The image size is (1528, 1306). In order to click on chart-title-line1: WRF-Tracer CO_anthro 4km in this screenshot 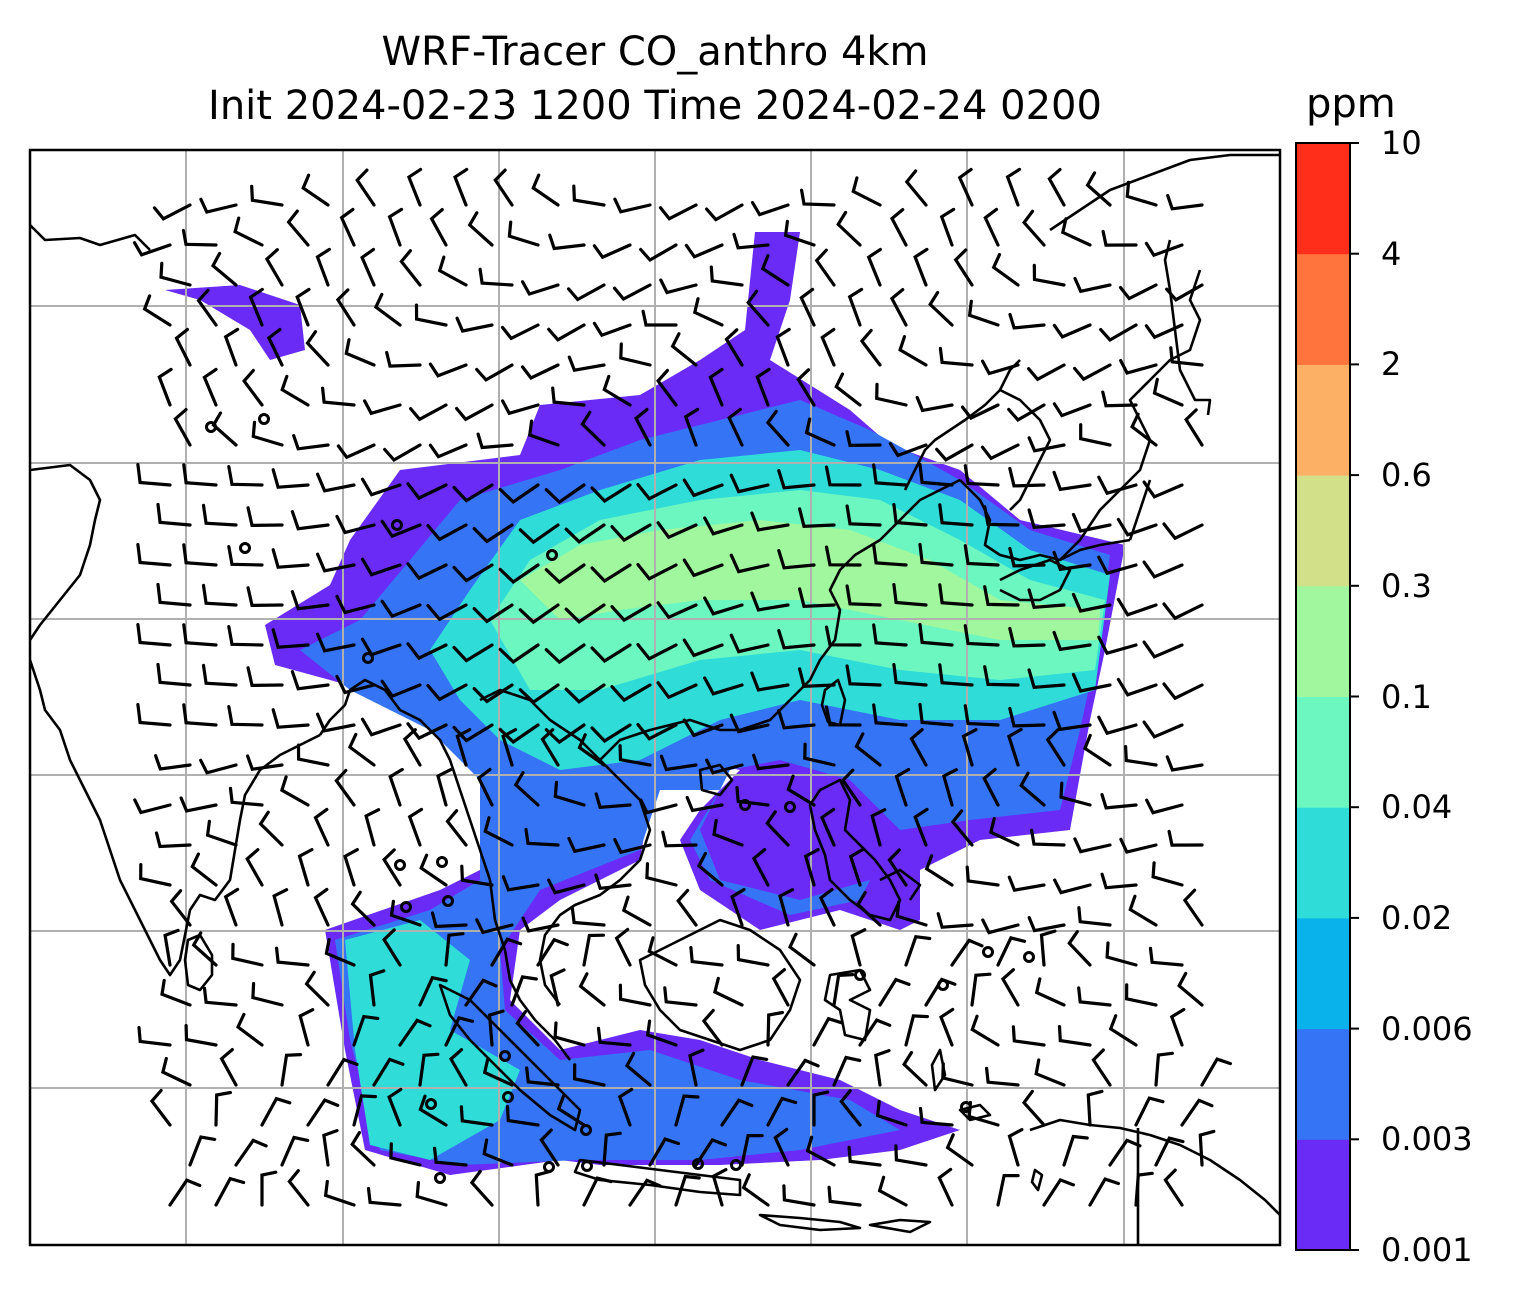, I will do `click(655, 52)`.